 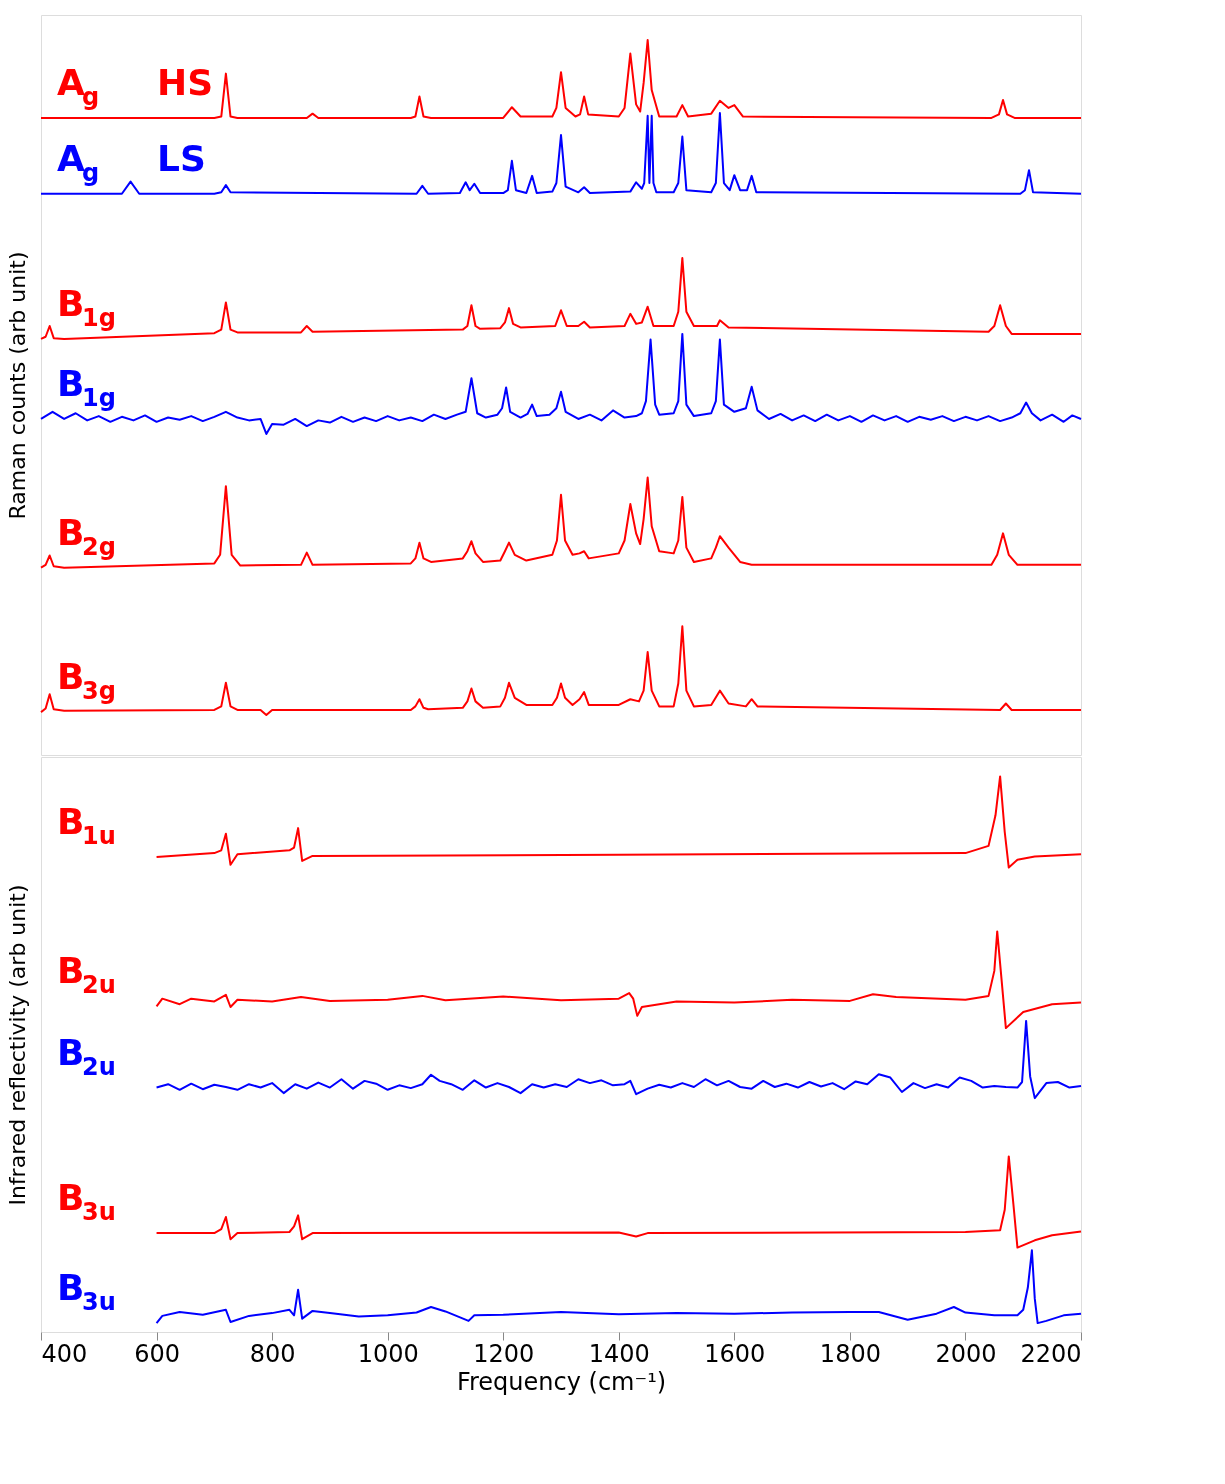 What do you see at coordinates (272, 1353) in the screenshot?
I see `x-tick-label: 800` at bounding box center [272, 1353].